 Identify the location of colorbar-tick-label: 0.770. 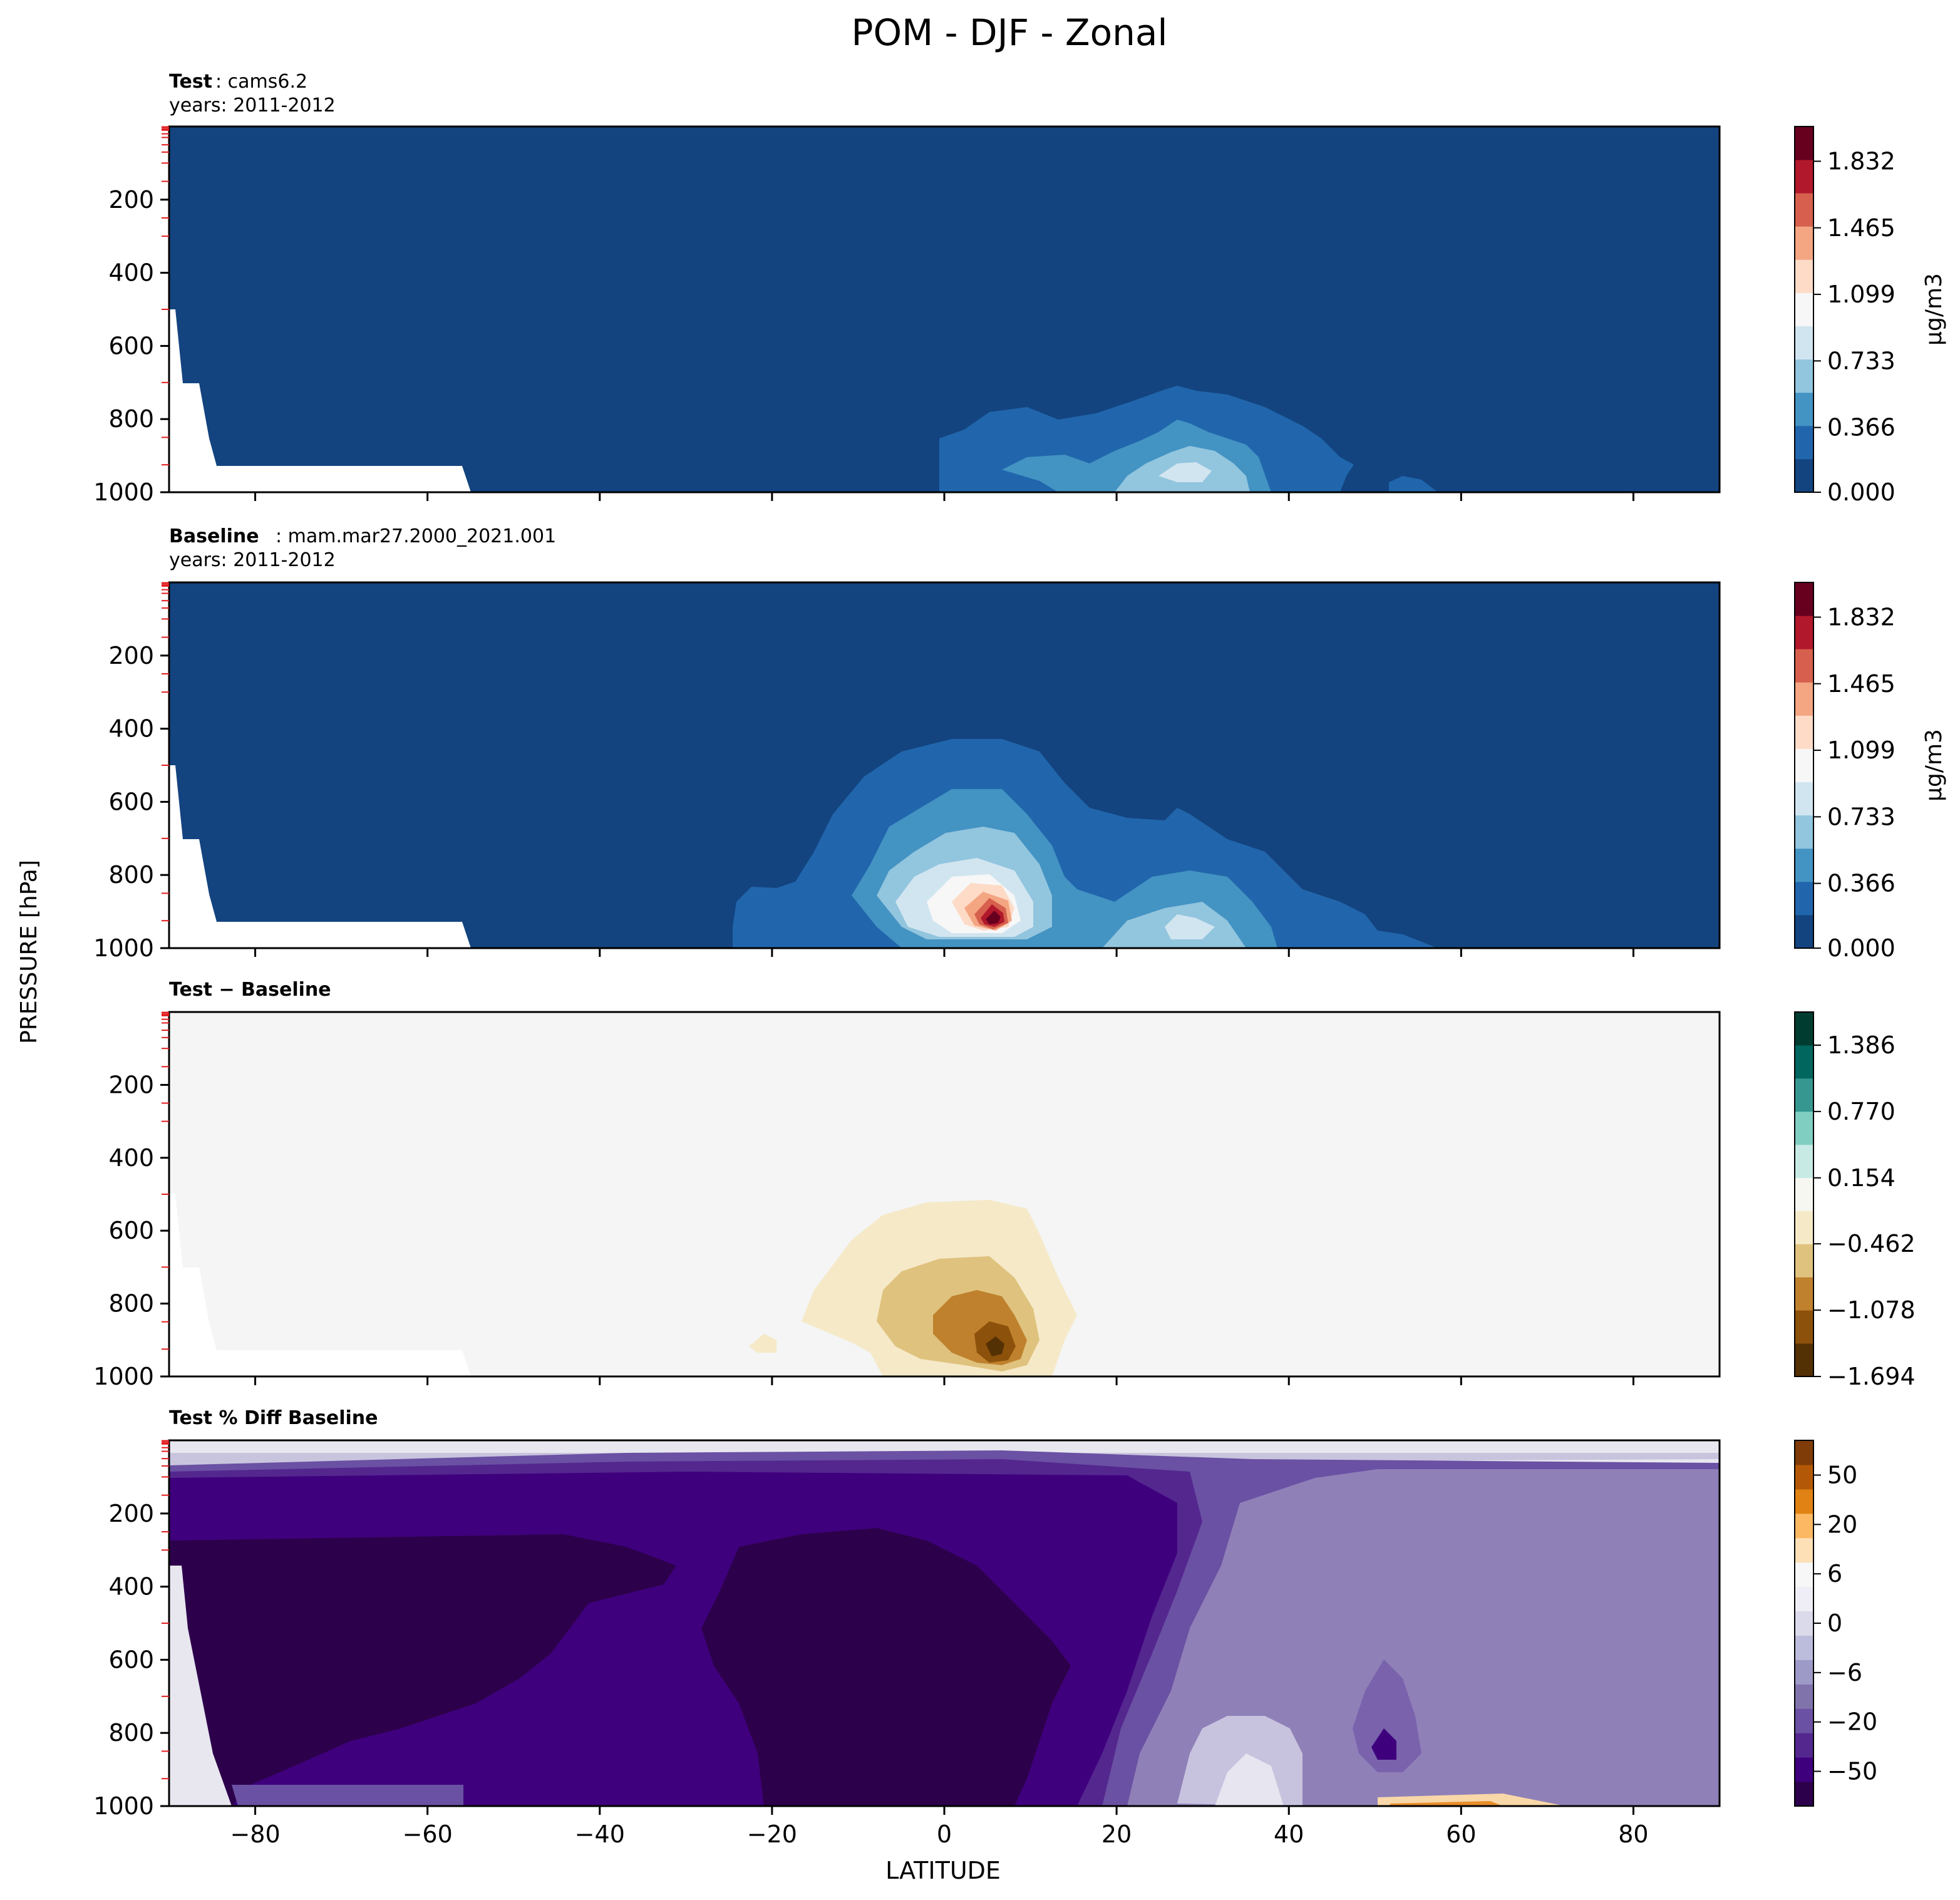
(1861, 1111).